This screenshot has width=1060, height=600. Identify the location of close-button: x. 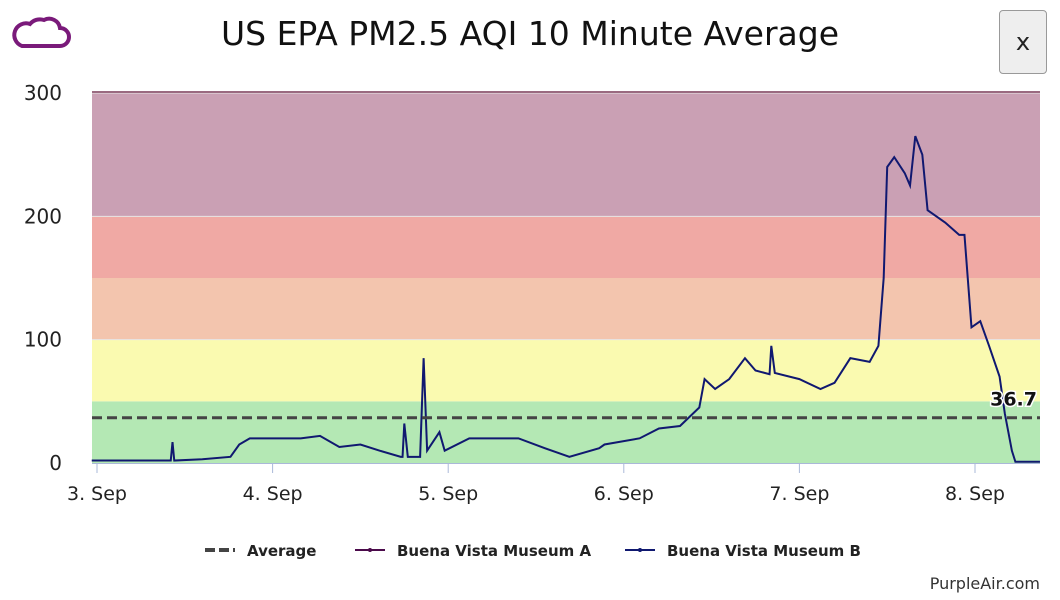
(1023, 42).